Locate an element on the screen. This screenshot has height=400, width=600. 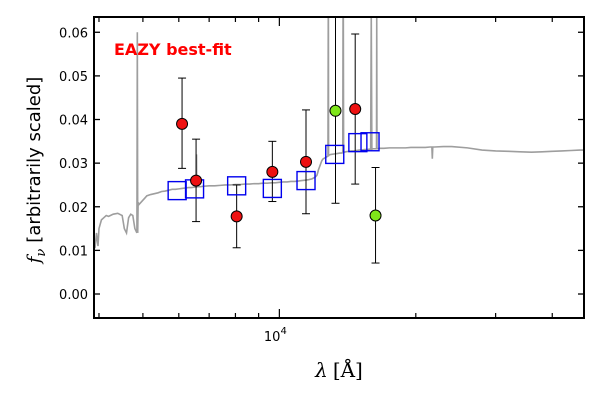
y-tick-label: 0.03 is located at coordinates (73, 164).